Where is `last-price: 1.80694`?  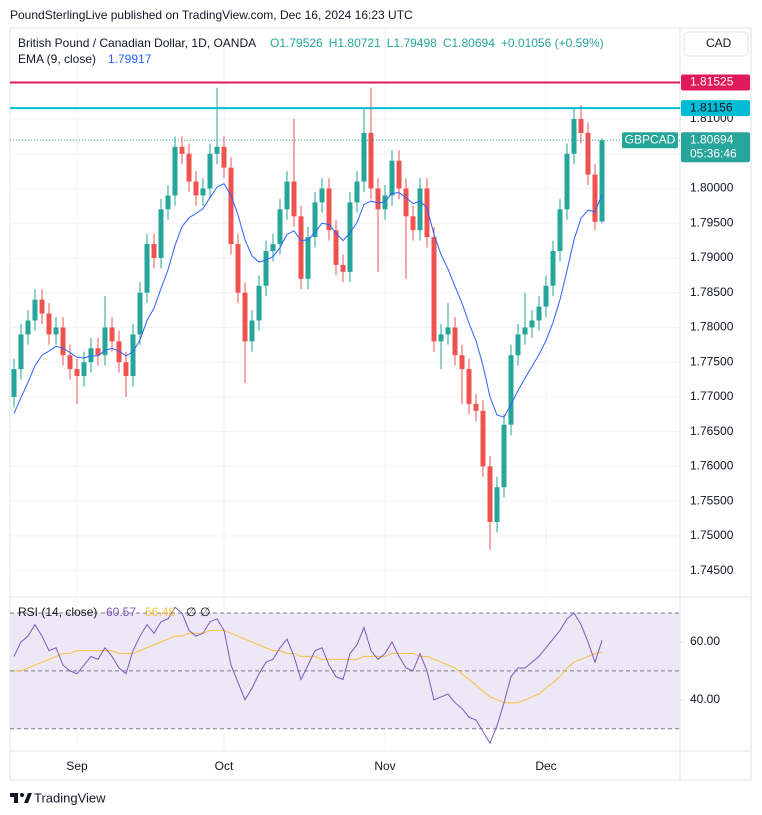
last-price: 1.80694 is located at coordinates (712, 139).